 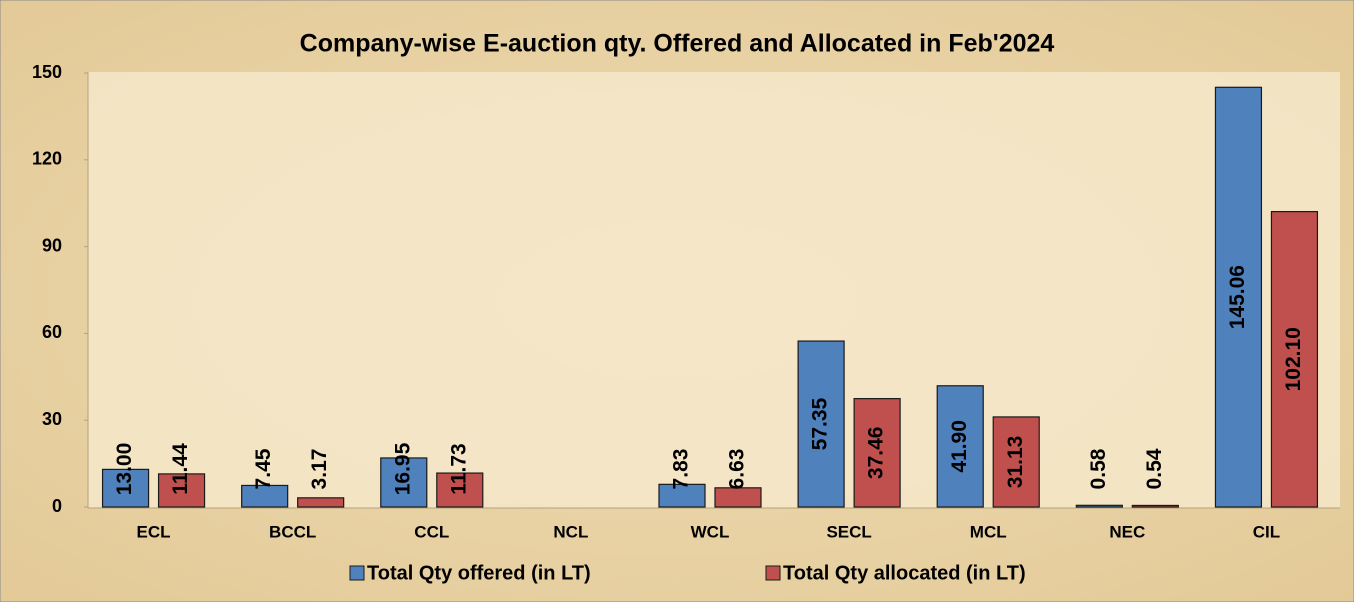 What do you see at coordinates (431, 531) in the screenshot?
I see `x-tick-label: CCL` at bounding box center [431, 531].